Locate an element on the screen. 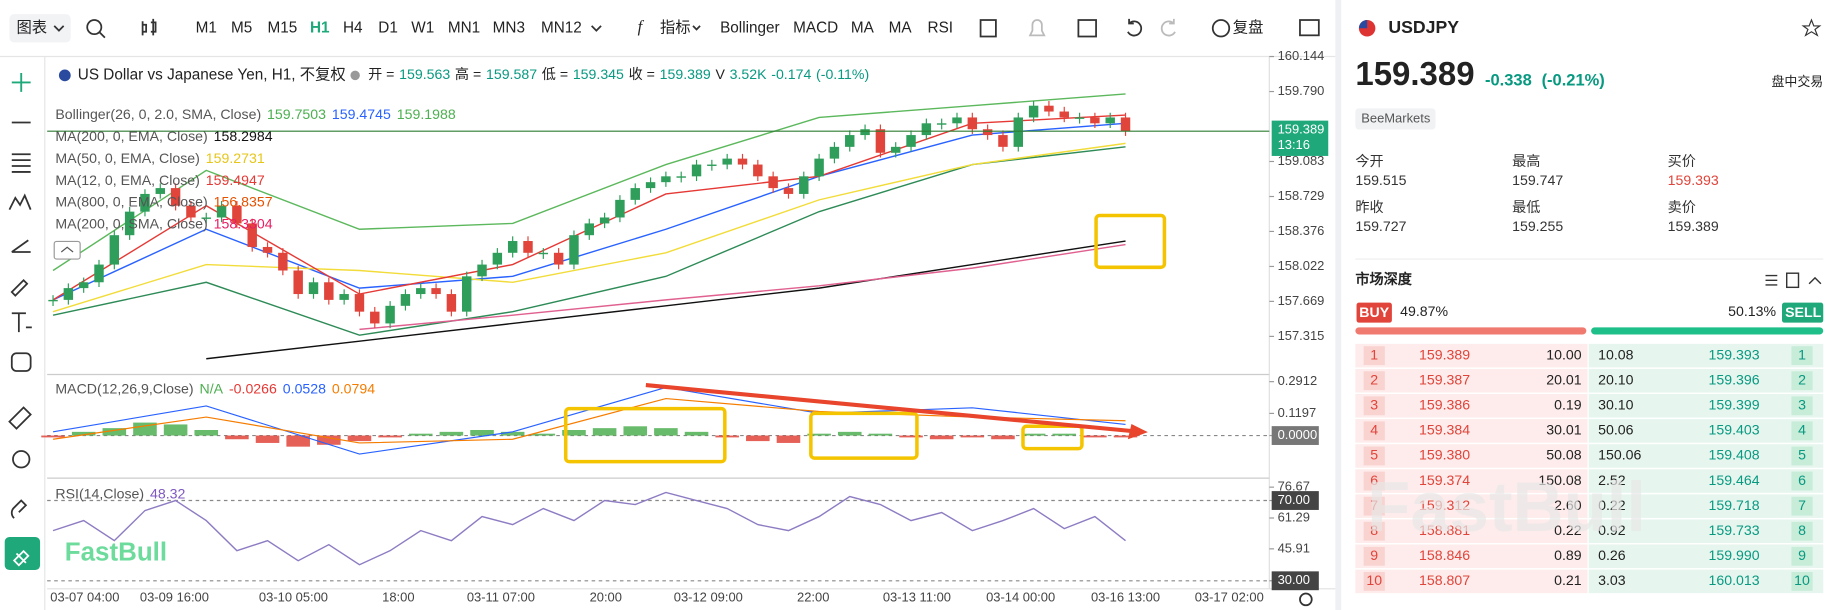  magnet-tool is located at coordinates (19, 509).